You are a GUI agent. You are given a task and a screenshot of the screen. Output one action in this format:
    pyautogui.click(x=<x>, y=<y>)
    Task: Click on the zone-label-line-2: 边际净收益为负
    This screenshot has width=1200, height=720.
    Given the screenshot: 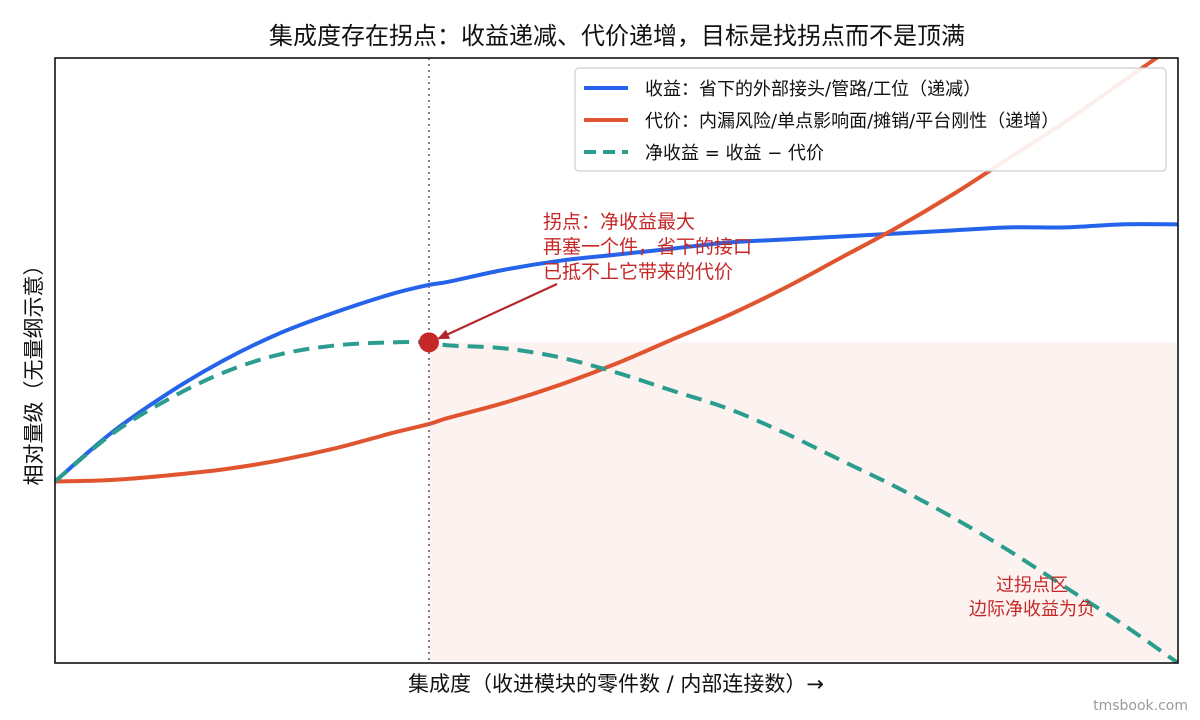 What is the action you would take?
    pyautogui.click(x=1032, y=609)
    